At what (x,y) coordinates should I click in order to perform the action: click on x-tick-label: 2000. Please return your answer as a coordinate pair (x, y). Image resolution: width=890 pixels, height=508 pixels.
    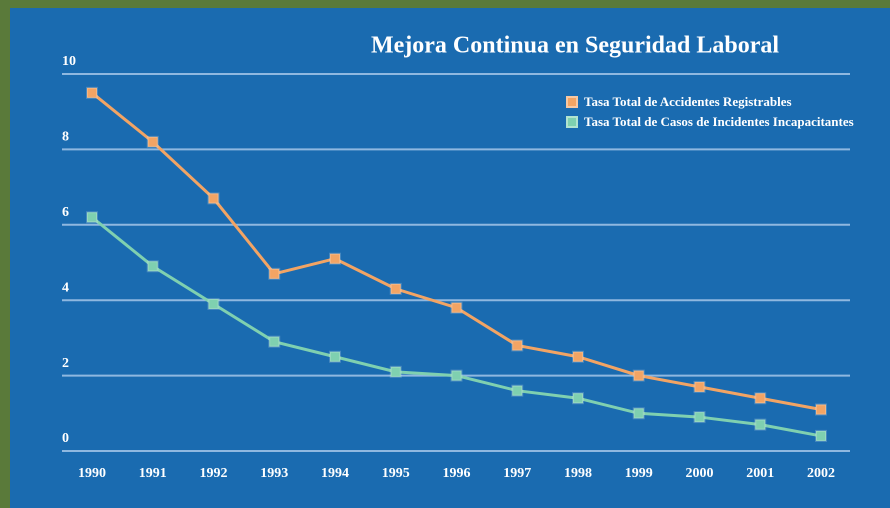
    Looking at the image, I should click on (700, 473).